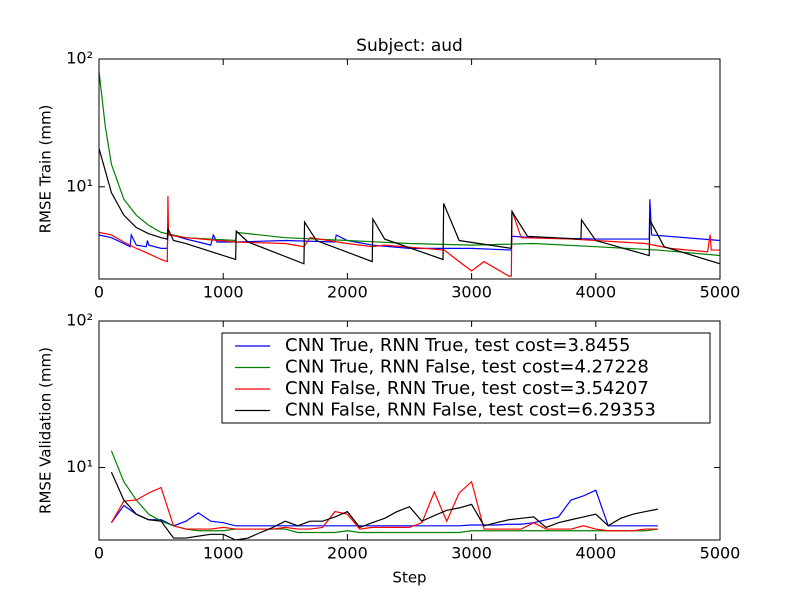 This screenshot has width=800, height=600. I want to click on plot-area, so click(384, 495).